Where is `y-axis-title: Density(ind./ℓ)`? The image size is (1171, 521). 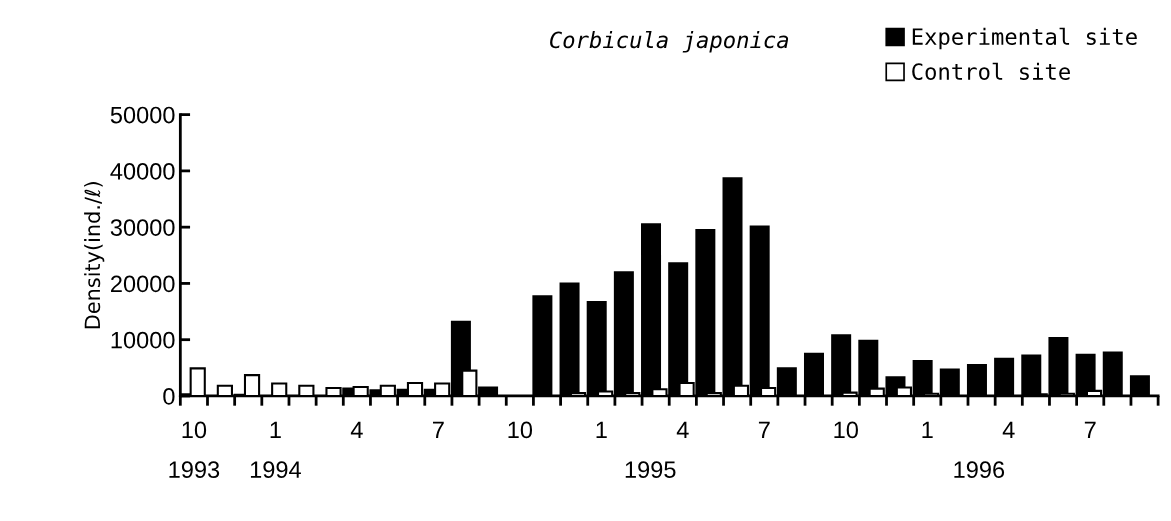 y-axis-title: Density(ind./ℓ) is located at coordinates (94, 255).